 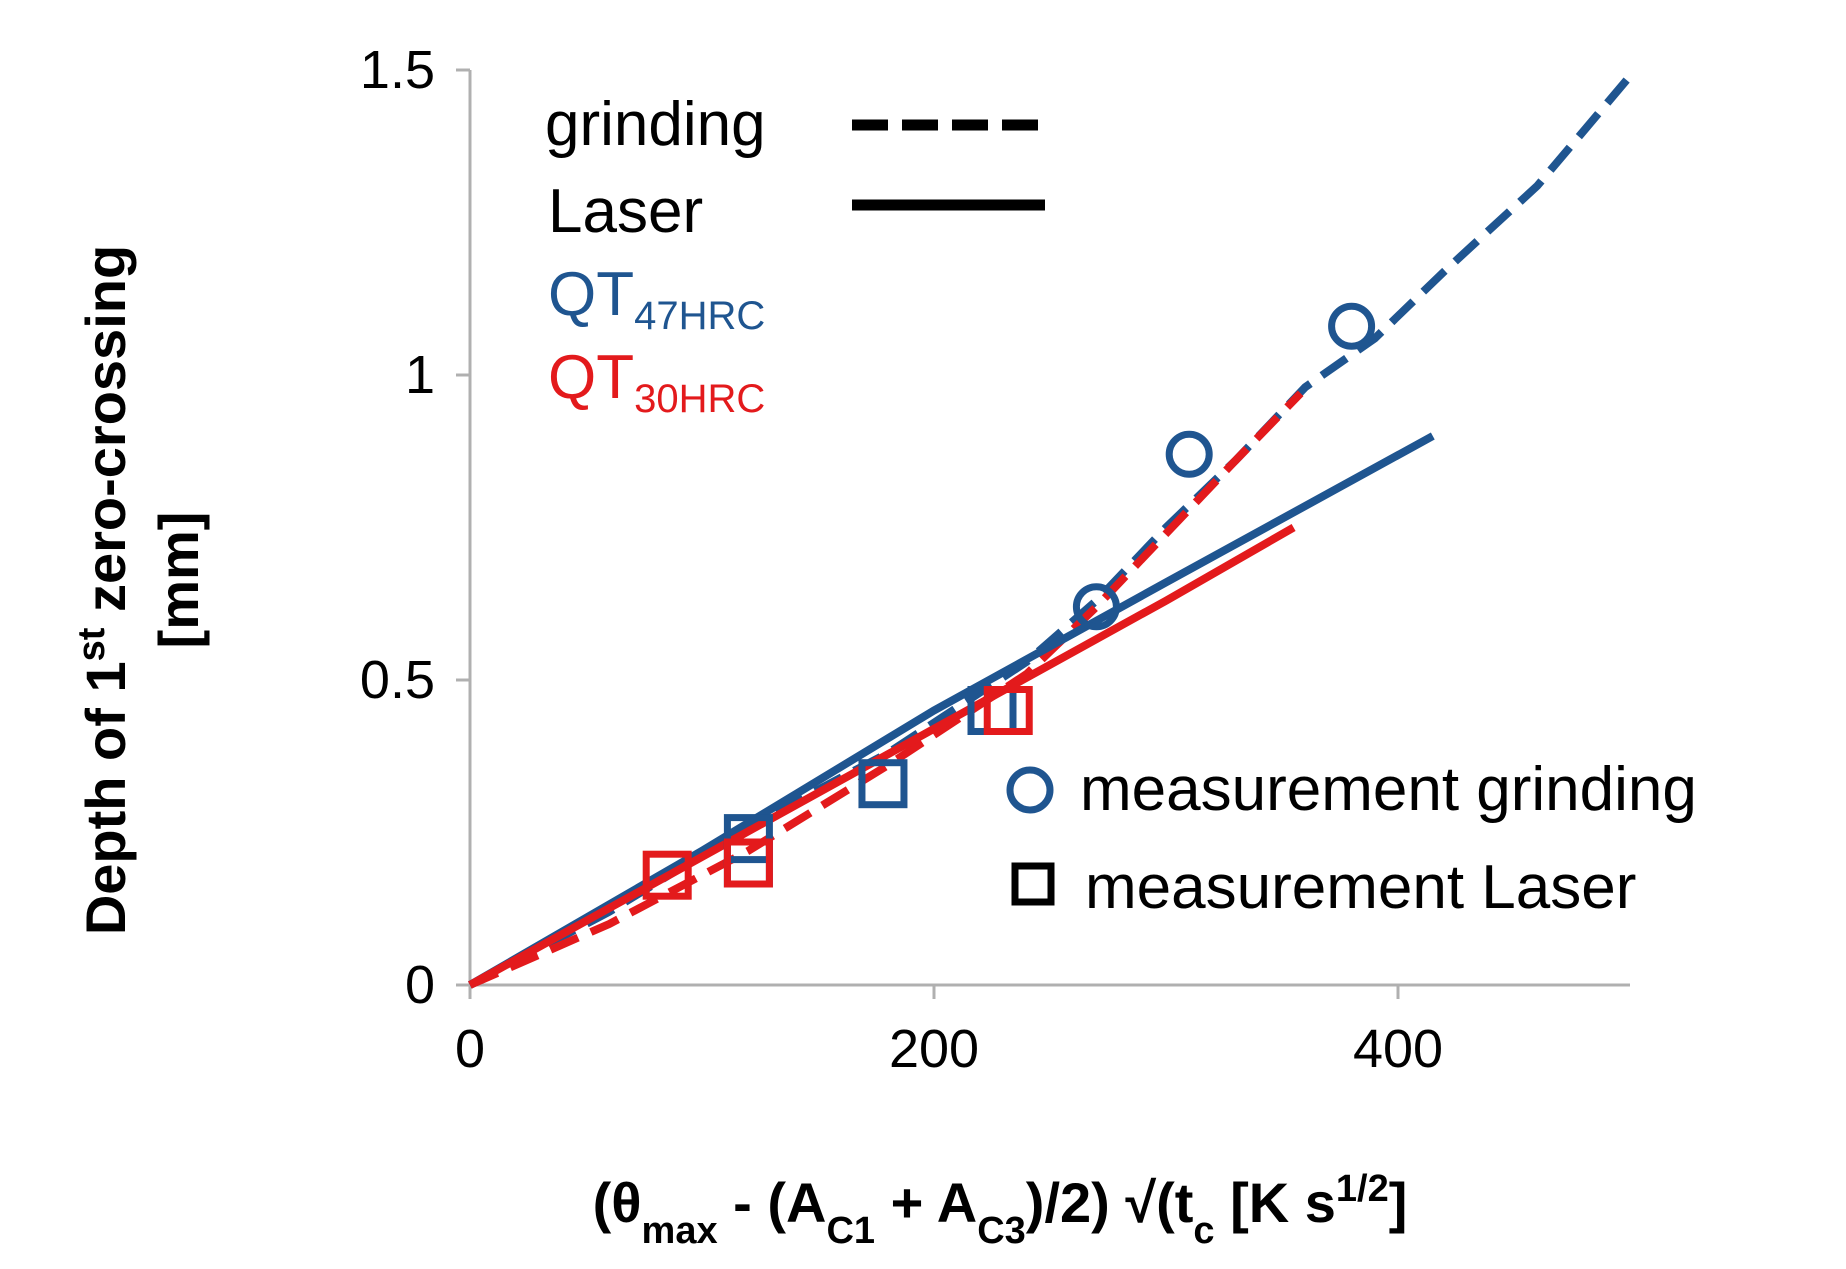 What do you see at coordinates (1030, 790) in the screenshot?
I see `legend-circle-marker` at bounding box center [1030, 790].